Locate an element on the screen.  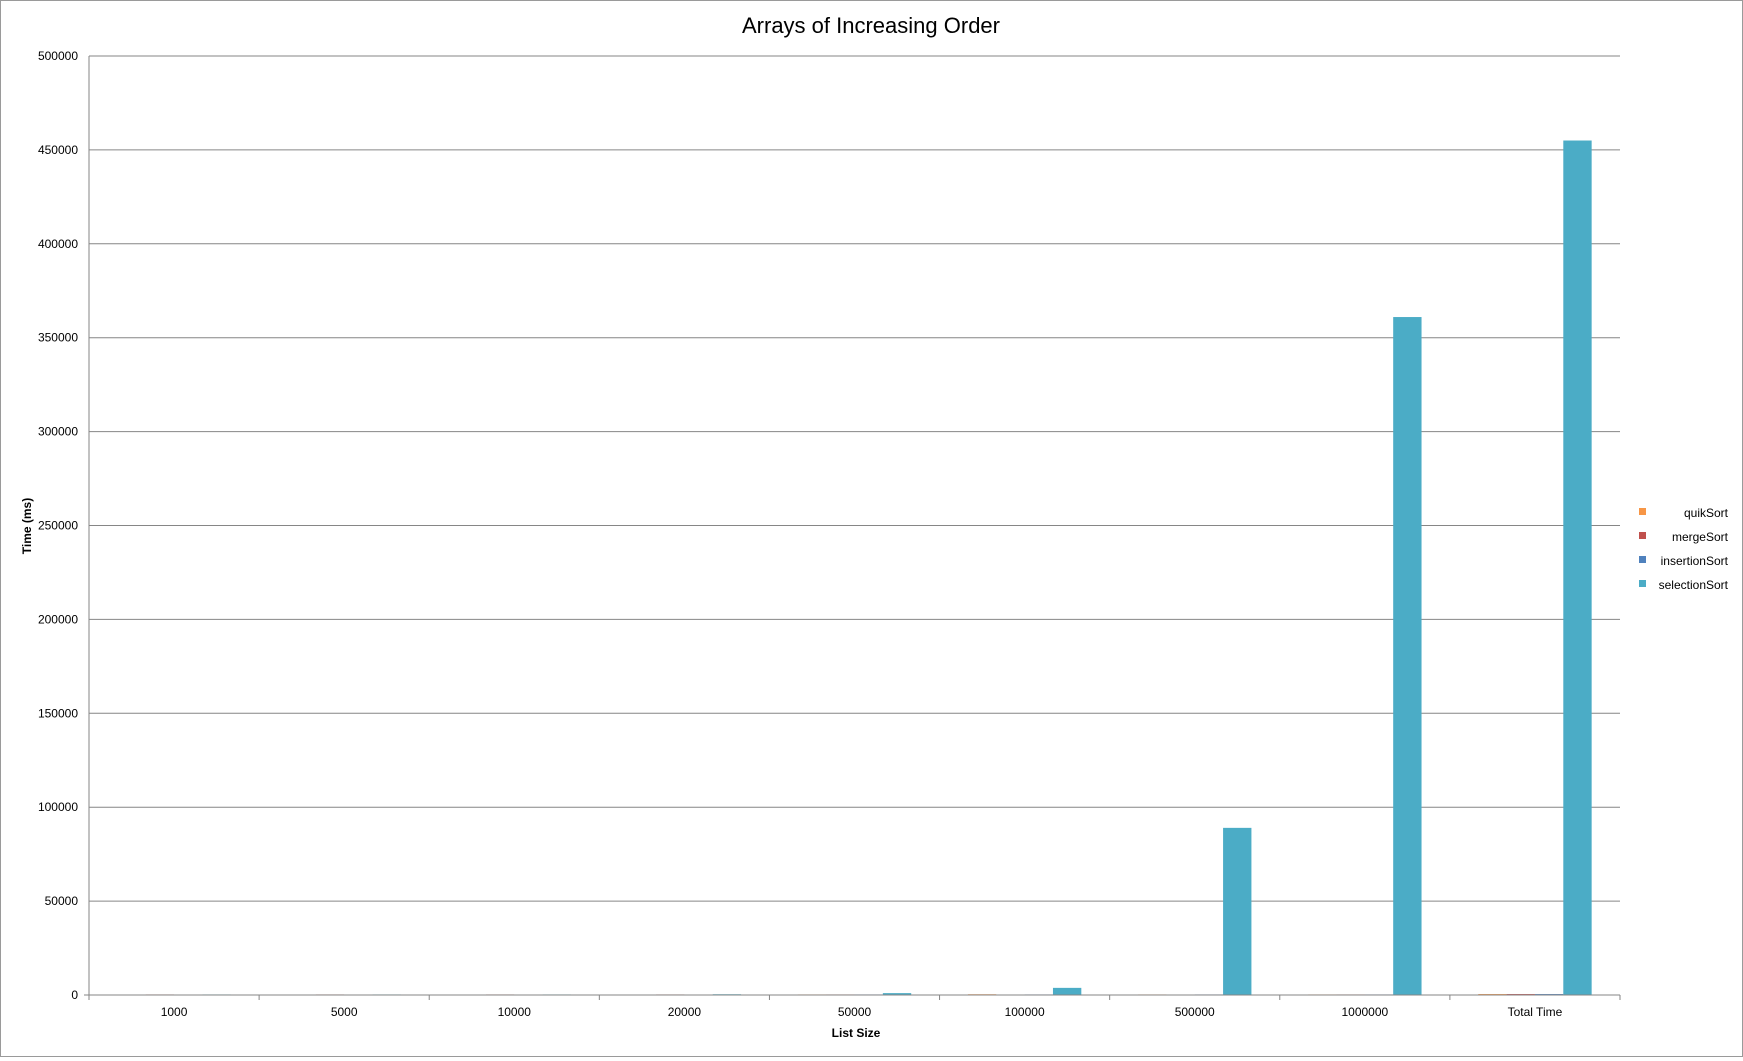
x-tick-label: 500000 is located at coordinates (1195, 1012).